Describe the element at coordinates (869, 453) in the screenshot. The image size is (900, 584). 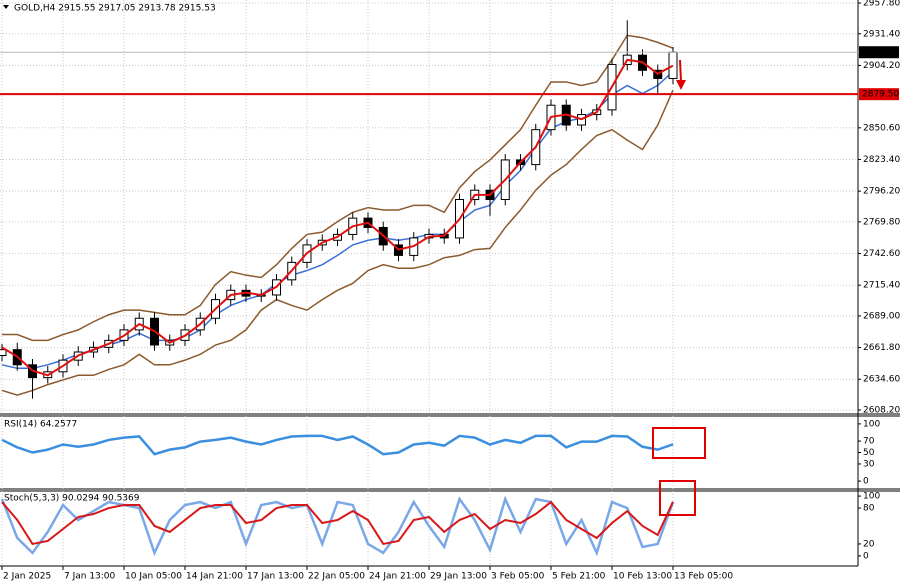
I see `y-tick-label: 50` at that location.